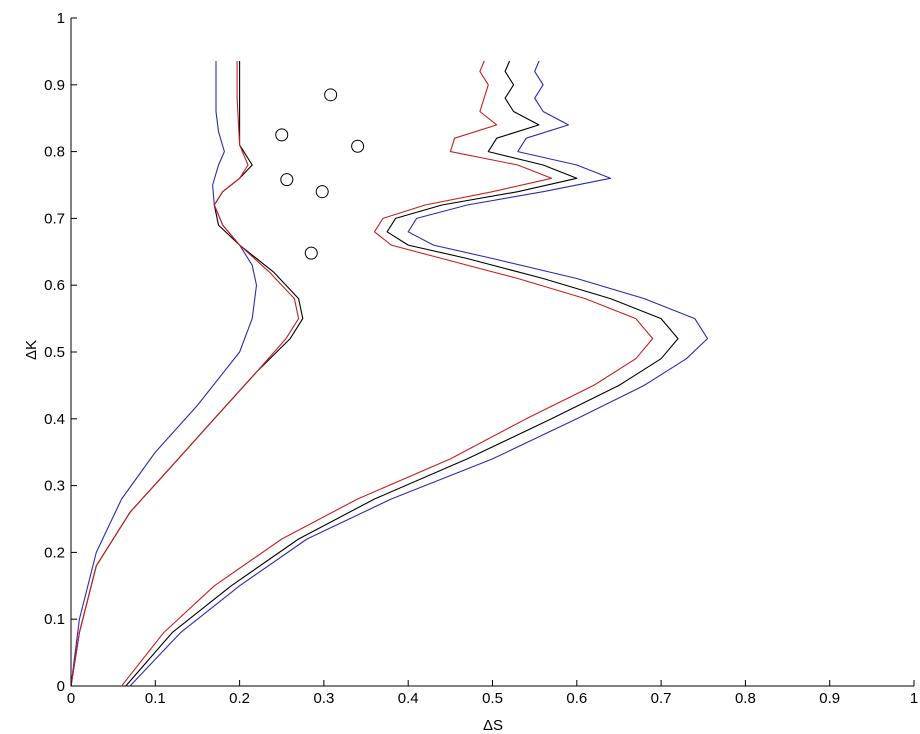 This screenshot has height=734, width=920. Describe the element at coordinates (54, 486) in the screenshot. I see `y-tick-label: 0.3` at that location.